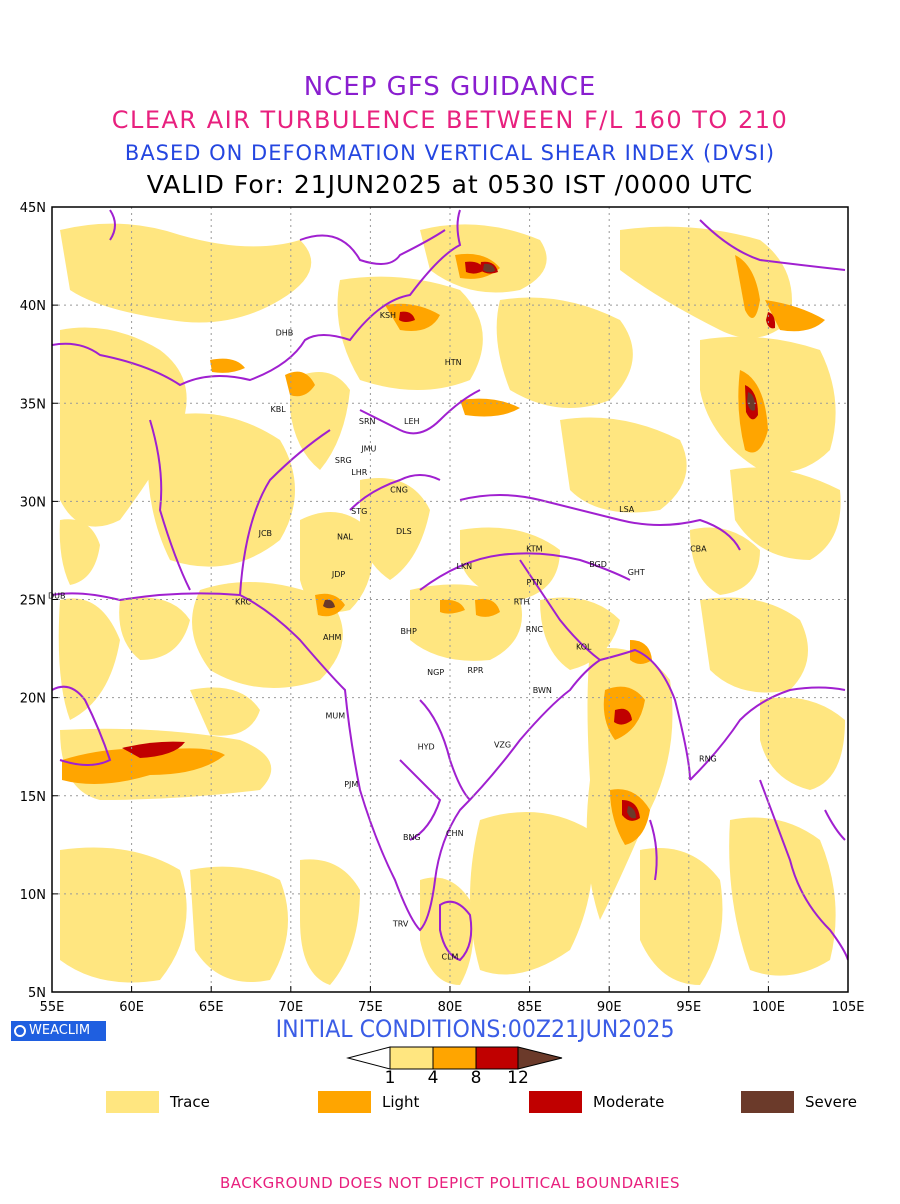 This screenshot has height=1204, width=900. I want to click on station-label: RNC, so click(535, 629).